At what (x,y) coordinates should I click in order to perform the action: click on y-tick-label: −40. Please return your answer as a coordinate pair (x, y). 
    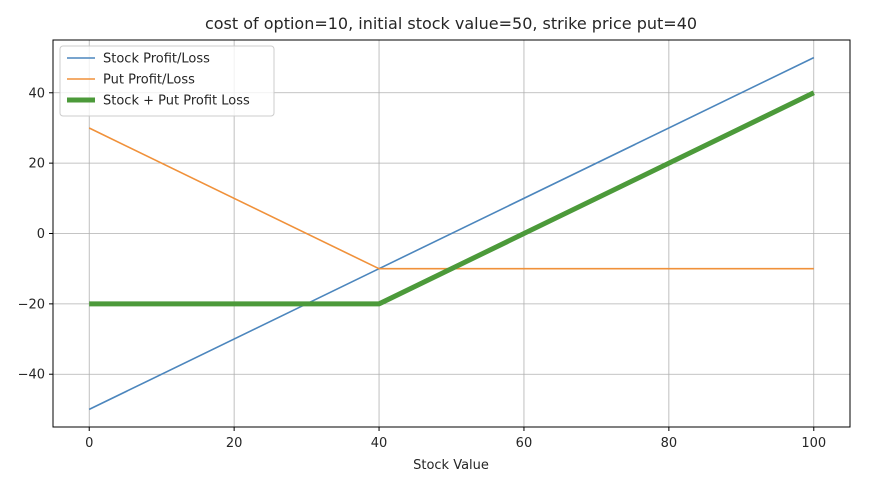
    Looking at the image, I should click on (31, 375).